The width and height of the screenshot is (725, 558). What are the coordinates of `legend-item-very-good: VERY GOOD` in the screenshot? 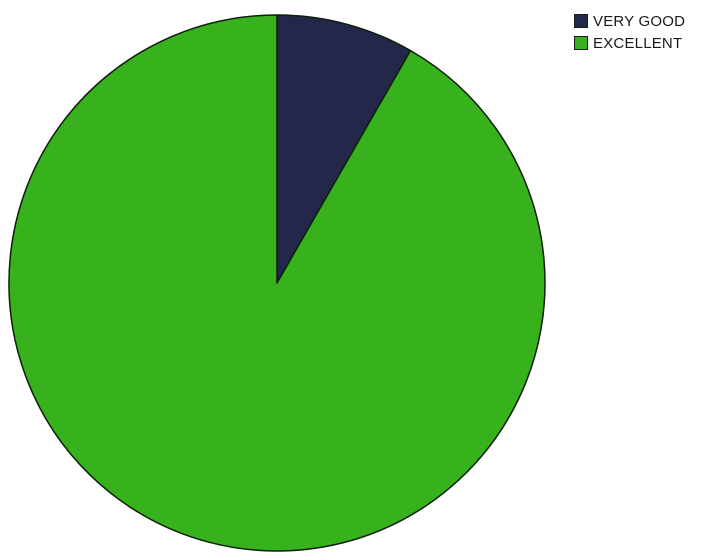 It's located at (629, 21).